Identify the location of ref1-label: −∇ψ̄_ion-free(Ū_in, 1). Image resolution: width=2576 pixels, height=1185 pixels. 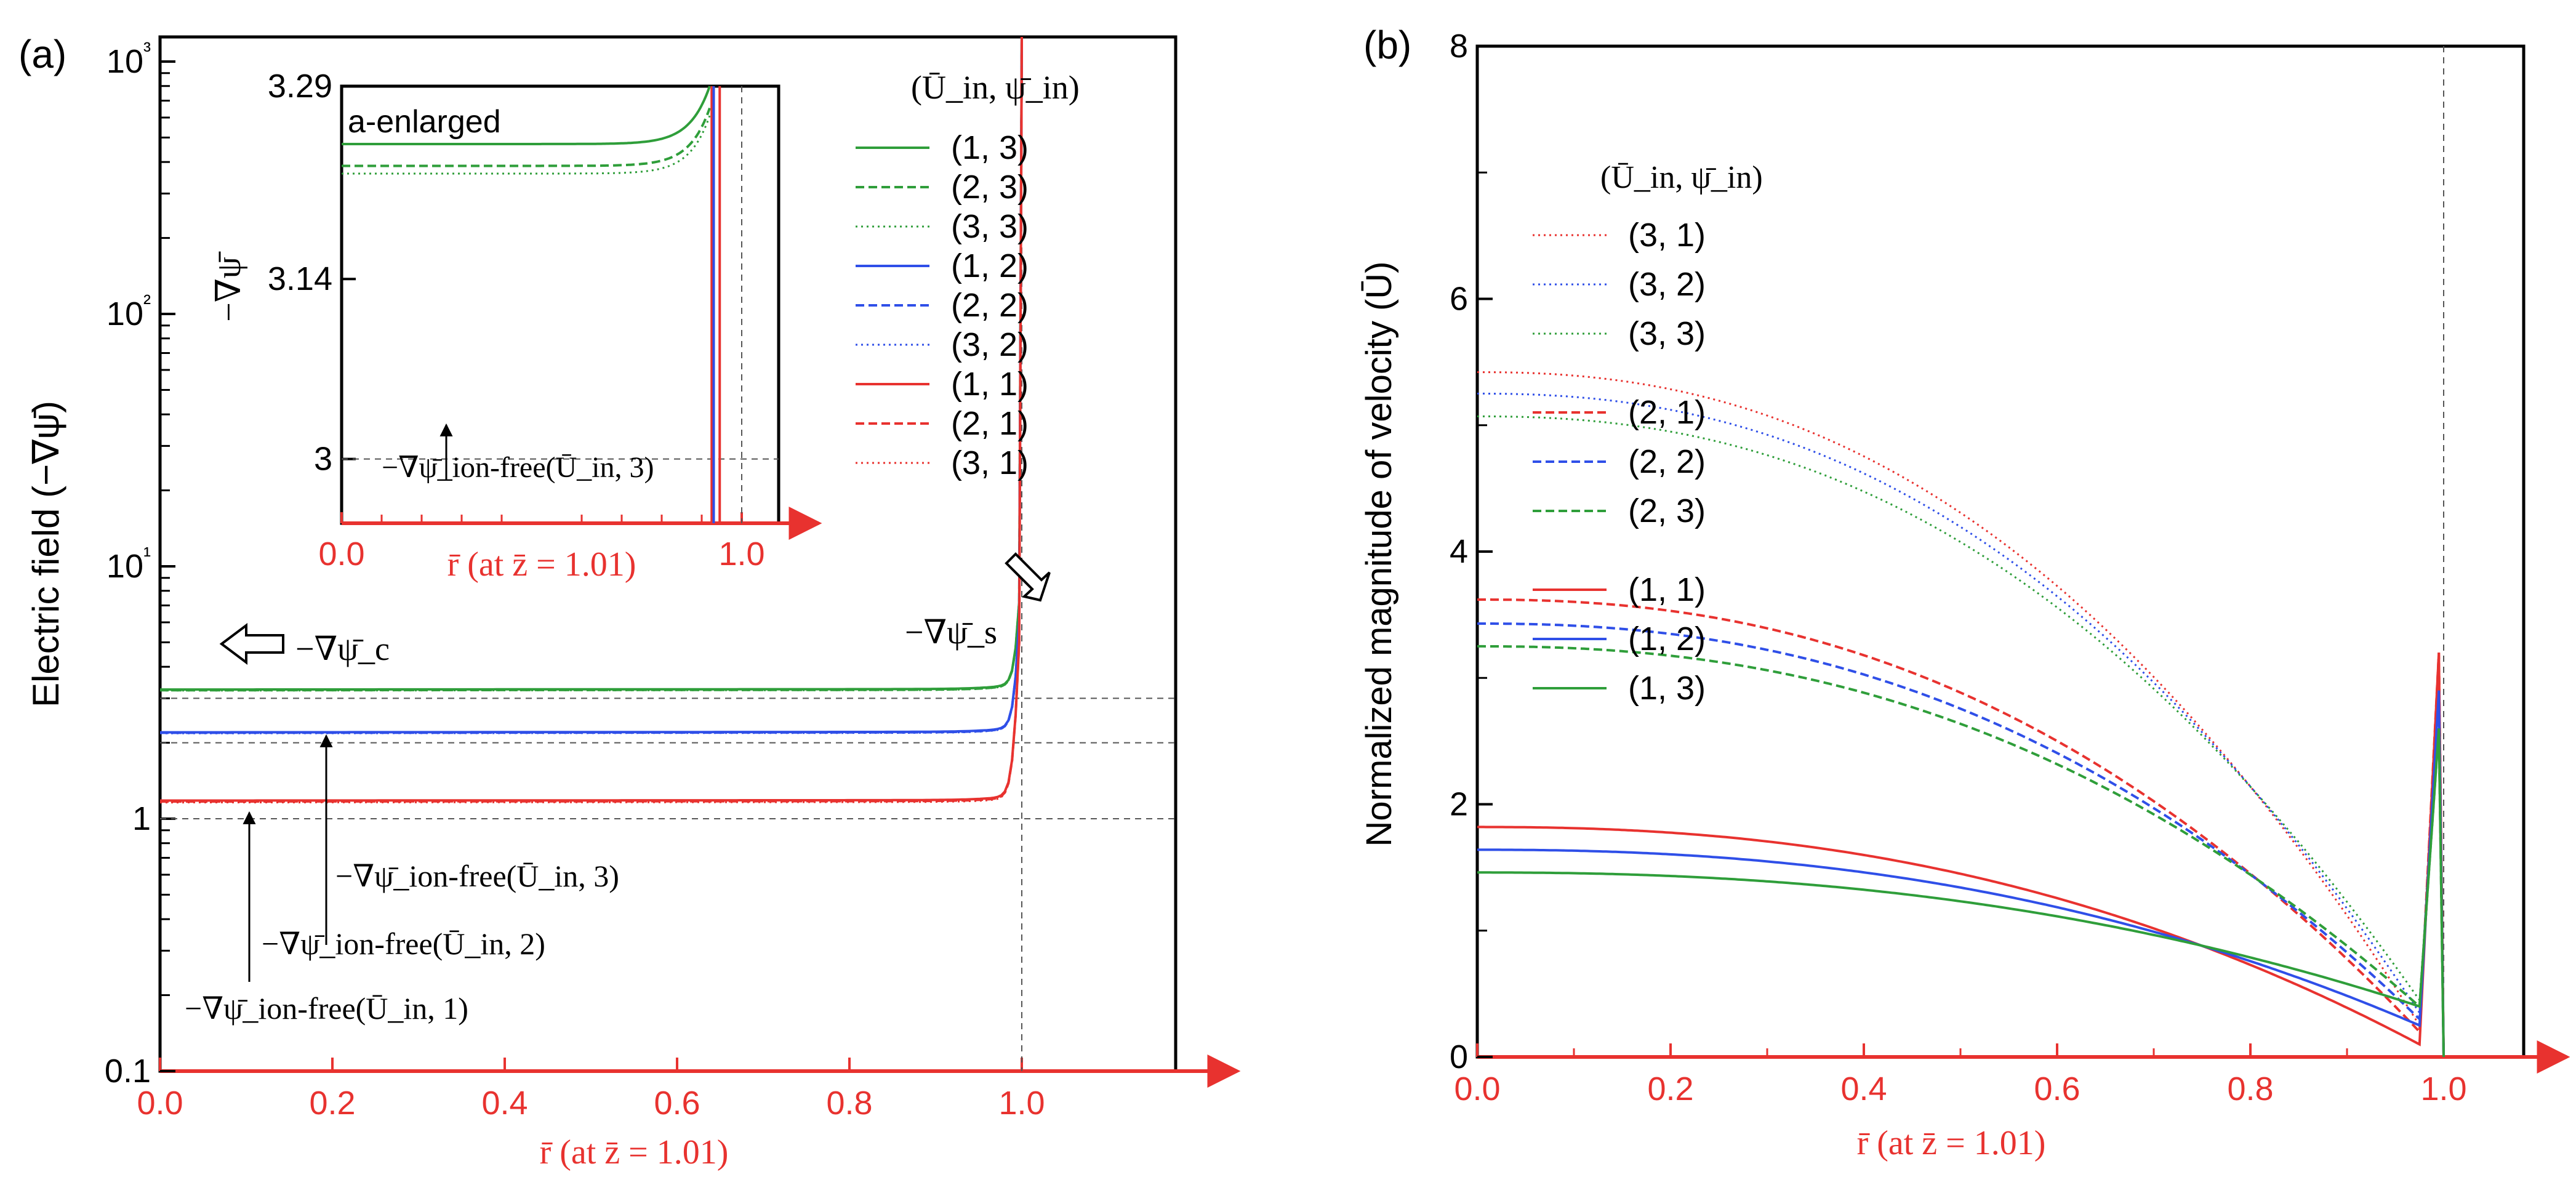
(326, 1008).